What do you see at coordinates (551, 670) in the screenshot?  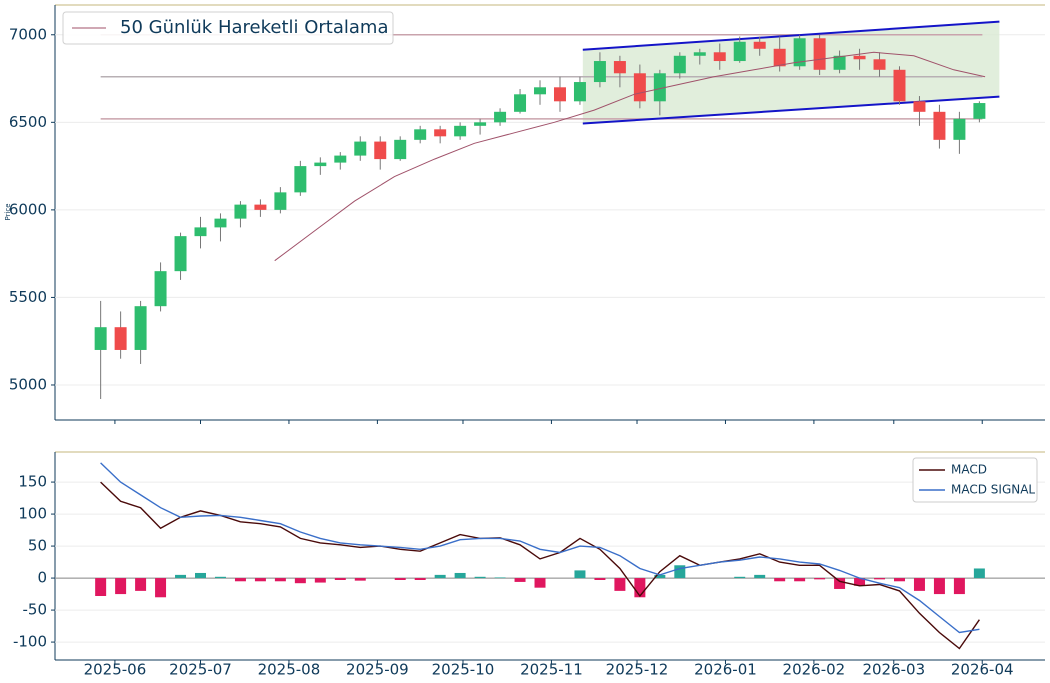 I see `x-tick-label: 2025-11` at bounding box center [551, 670].